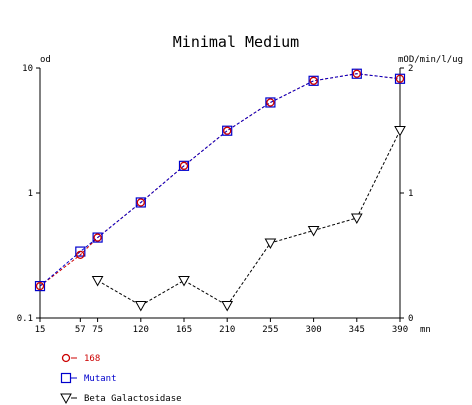  What do you see at coordinates (45, 60) in the screenshot?
I see `left-axis-label: od` at bounding box center [45, 60].